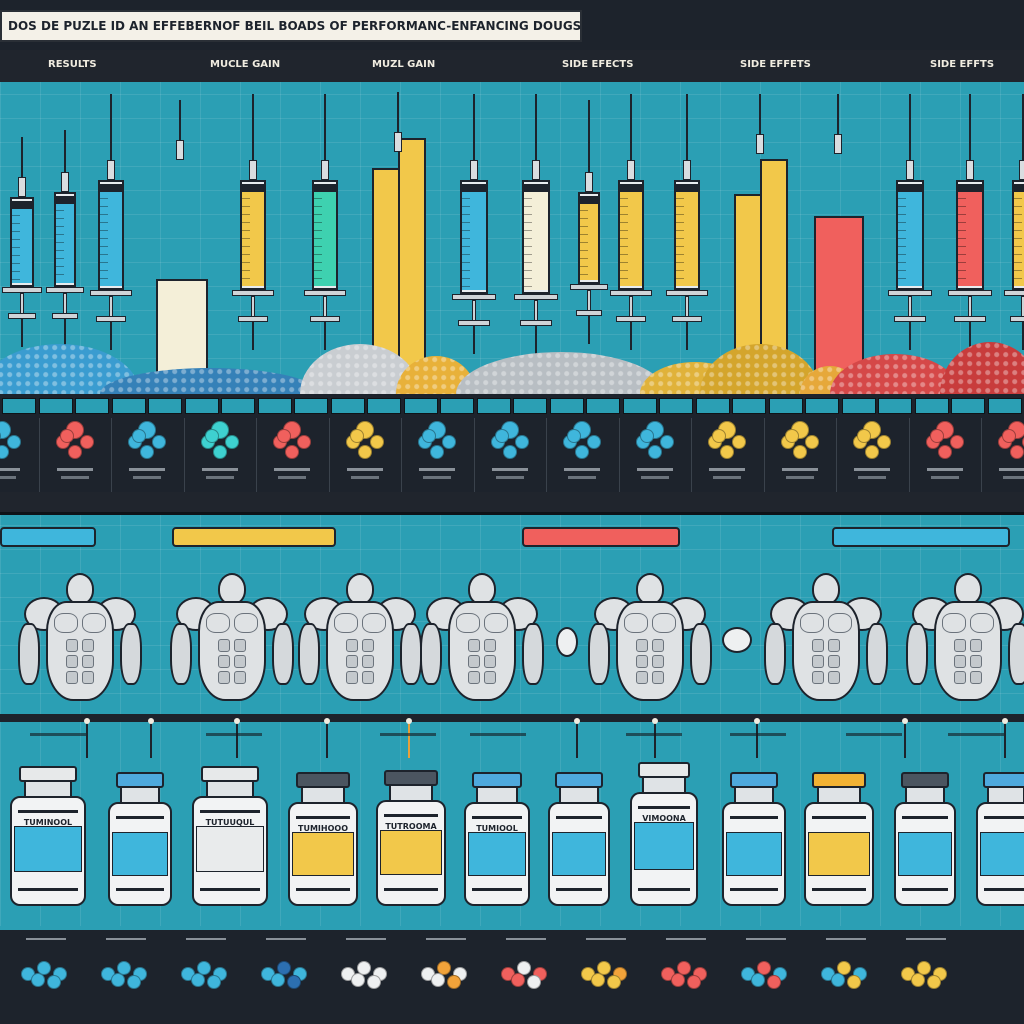 The image size is (1024, 1024). Describe the element at coordinates (131, 654) in the screenshot. I see `figure-arm` at that location.